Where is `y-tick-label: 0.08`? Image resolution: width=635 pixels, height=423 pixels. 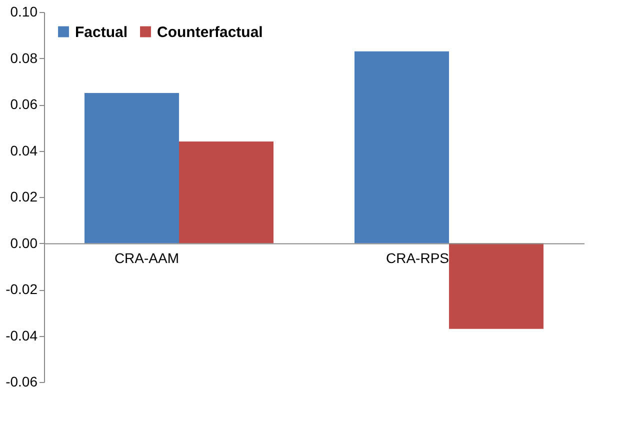
y-tick-label: 0.08 is located at coordinates (24, 58).